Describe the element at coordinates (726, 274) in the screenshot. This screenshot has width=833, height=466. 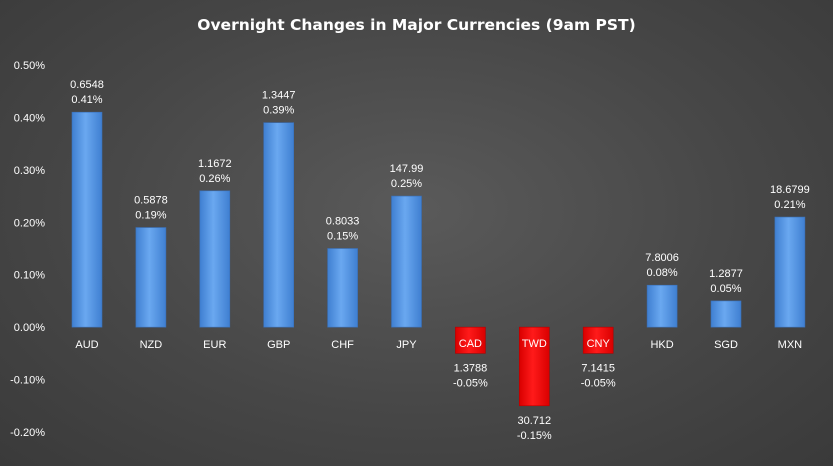
I see `rate-label: 1.2877` at that location.